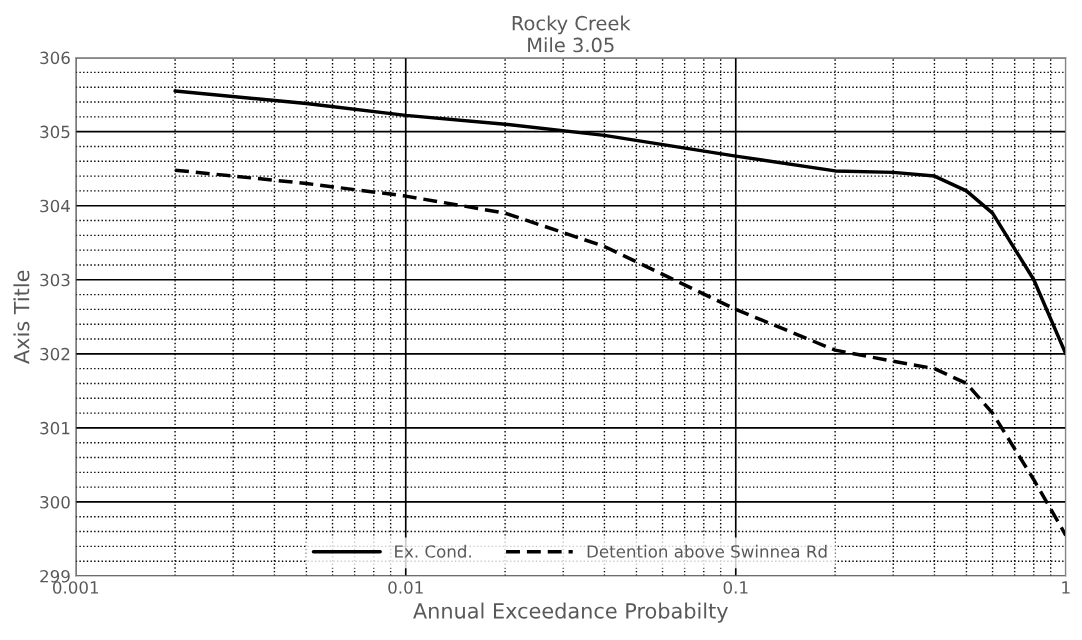 This screenshot has width=1082, height=640. Describe the element at coordinates (433, 551) in the screenshot. I see `legend-label: Ex. Cond.` at that location.